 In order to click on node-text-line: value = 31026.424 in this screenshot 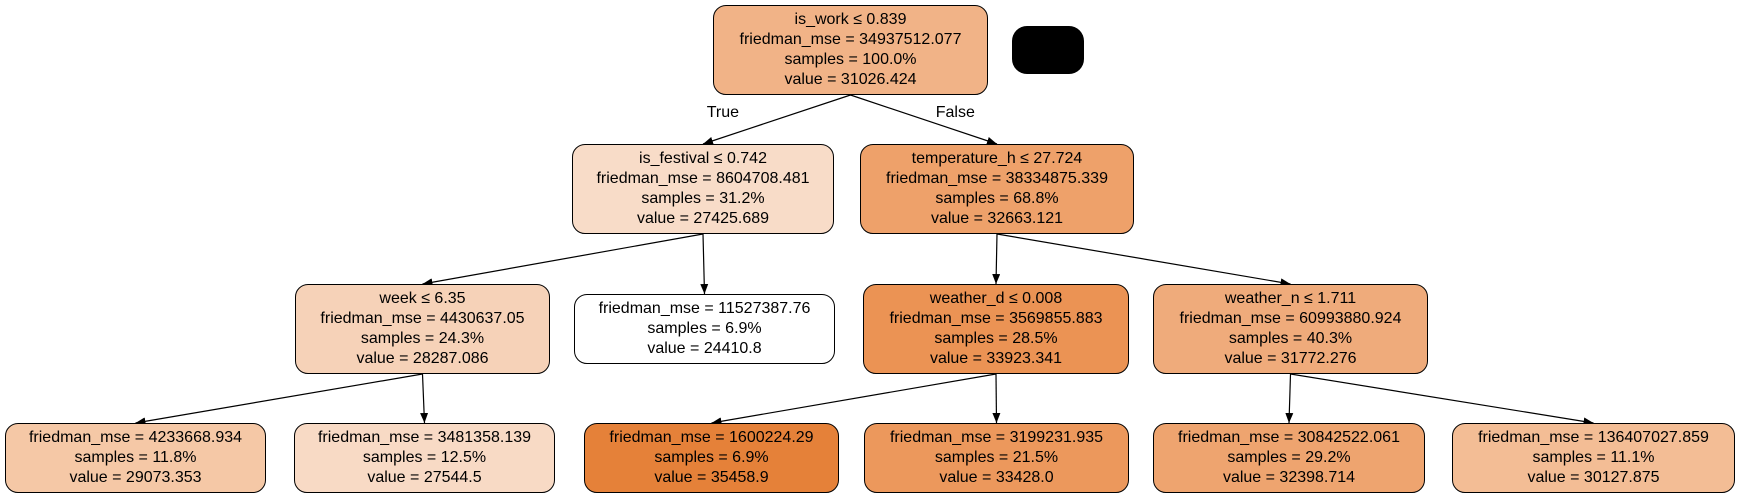, I will do `click(850, 79)`.